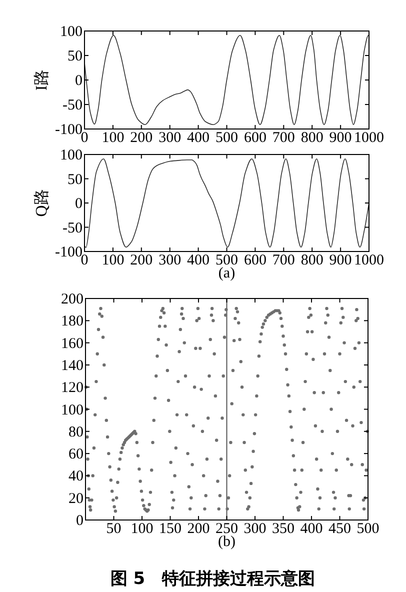 This screenshot has width=406, height=592. What do you see at coordinates (227, 274) in the screenshot?
I see `x-axis-title: (a)` at bounding box center [227, 274].